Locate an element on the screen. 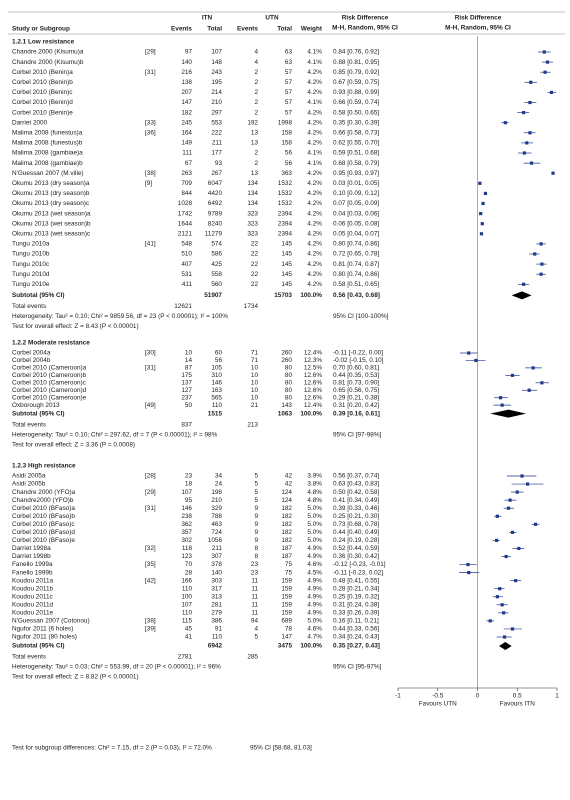 The height and width of the screenshot is (800, 570). utn-total: 124 is located at coordinates (286, 492).